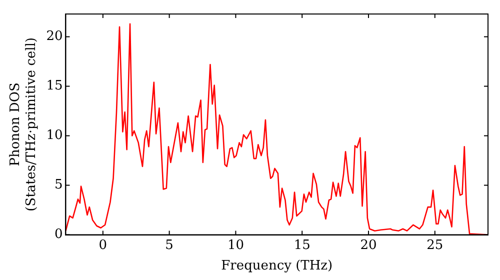  I want to click on y-tick-label: 5, so click(58, 185).